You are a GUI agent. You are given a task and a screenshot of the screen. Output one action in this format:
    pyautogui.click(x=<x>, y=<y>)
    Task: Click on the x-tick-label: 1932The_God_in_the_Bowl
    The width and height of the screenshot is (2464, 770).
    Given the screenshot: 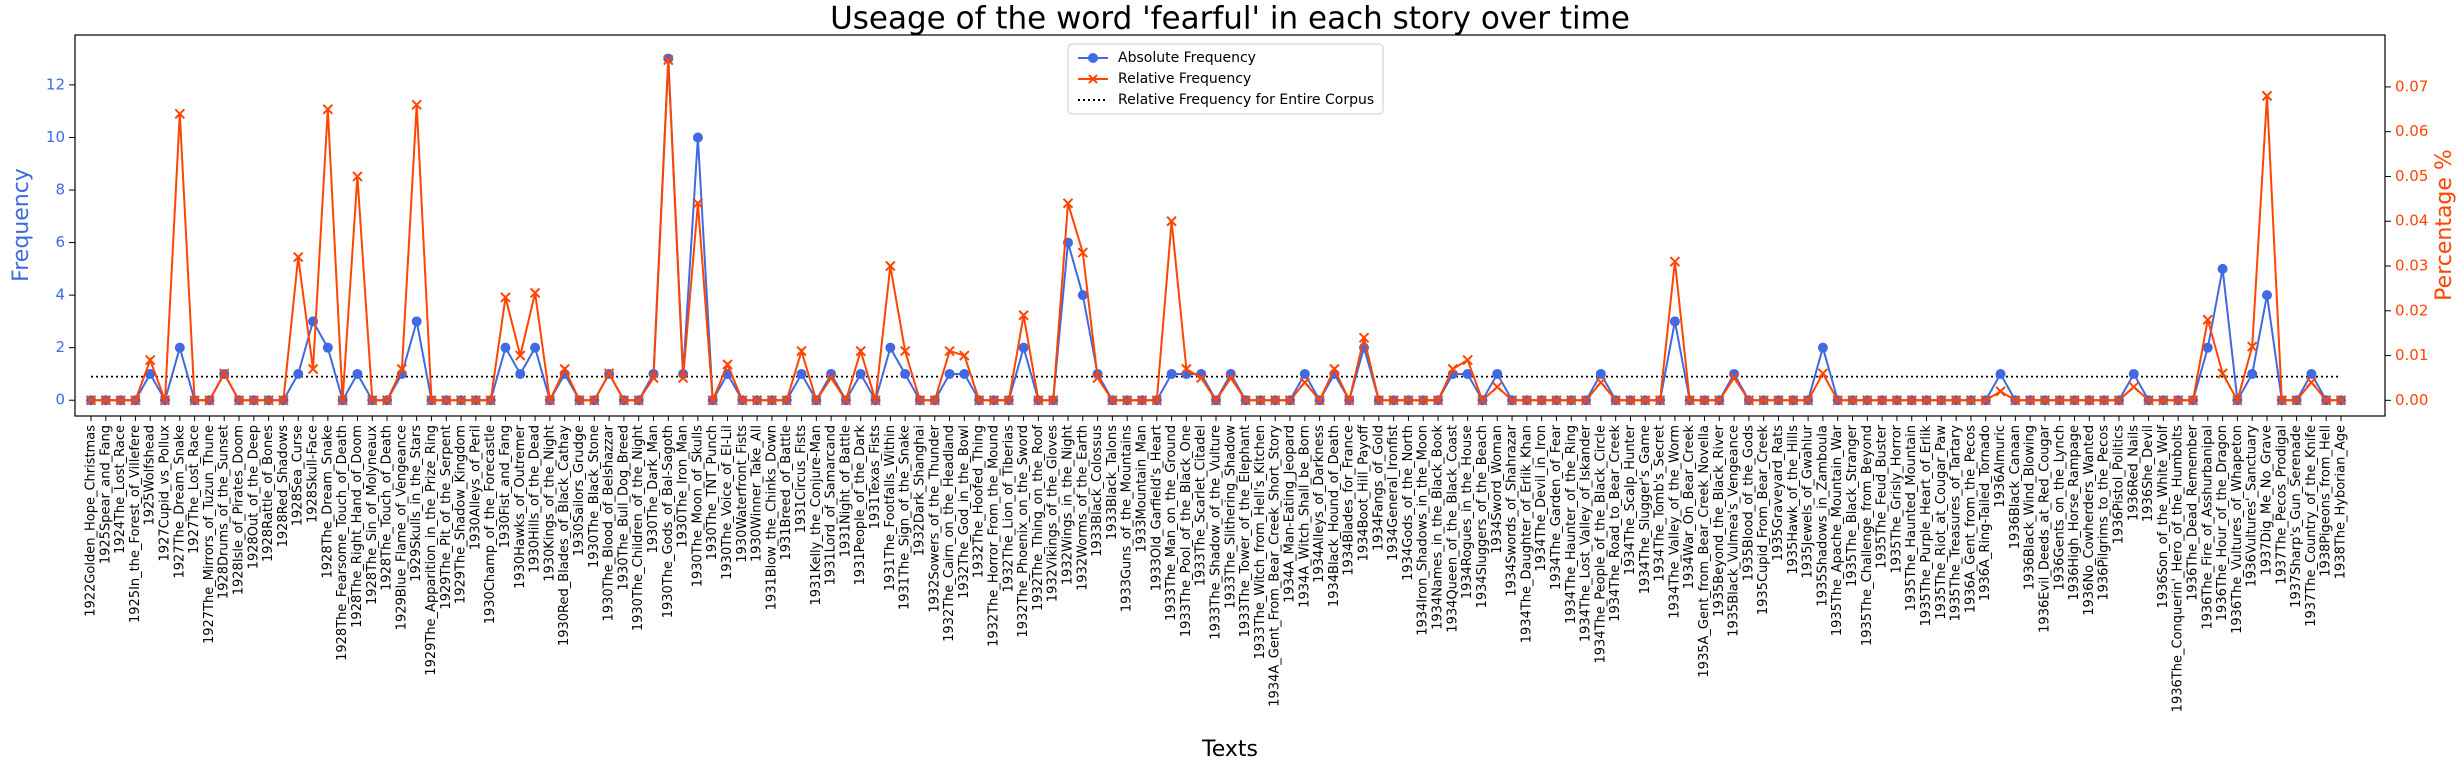 What is the action you would take?
    pyautogui.click(x=964, y=512)
    